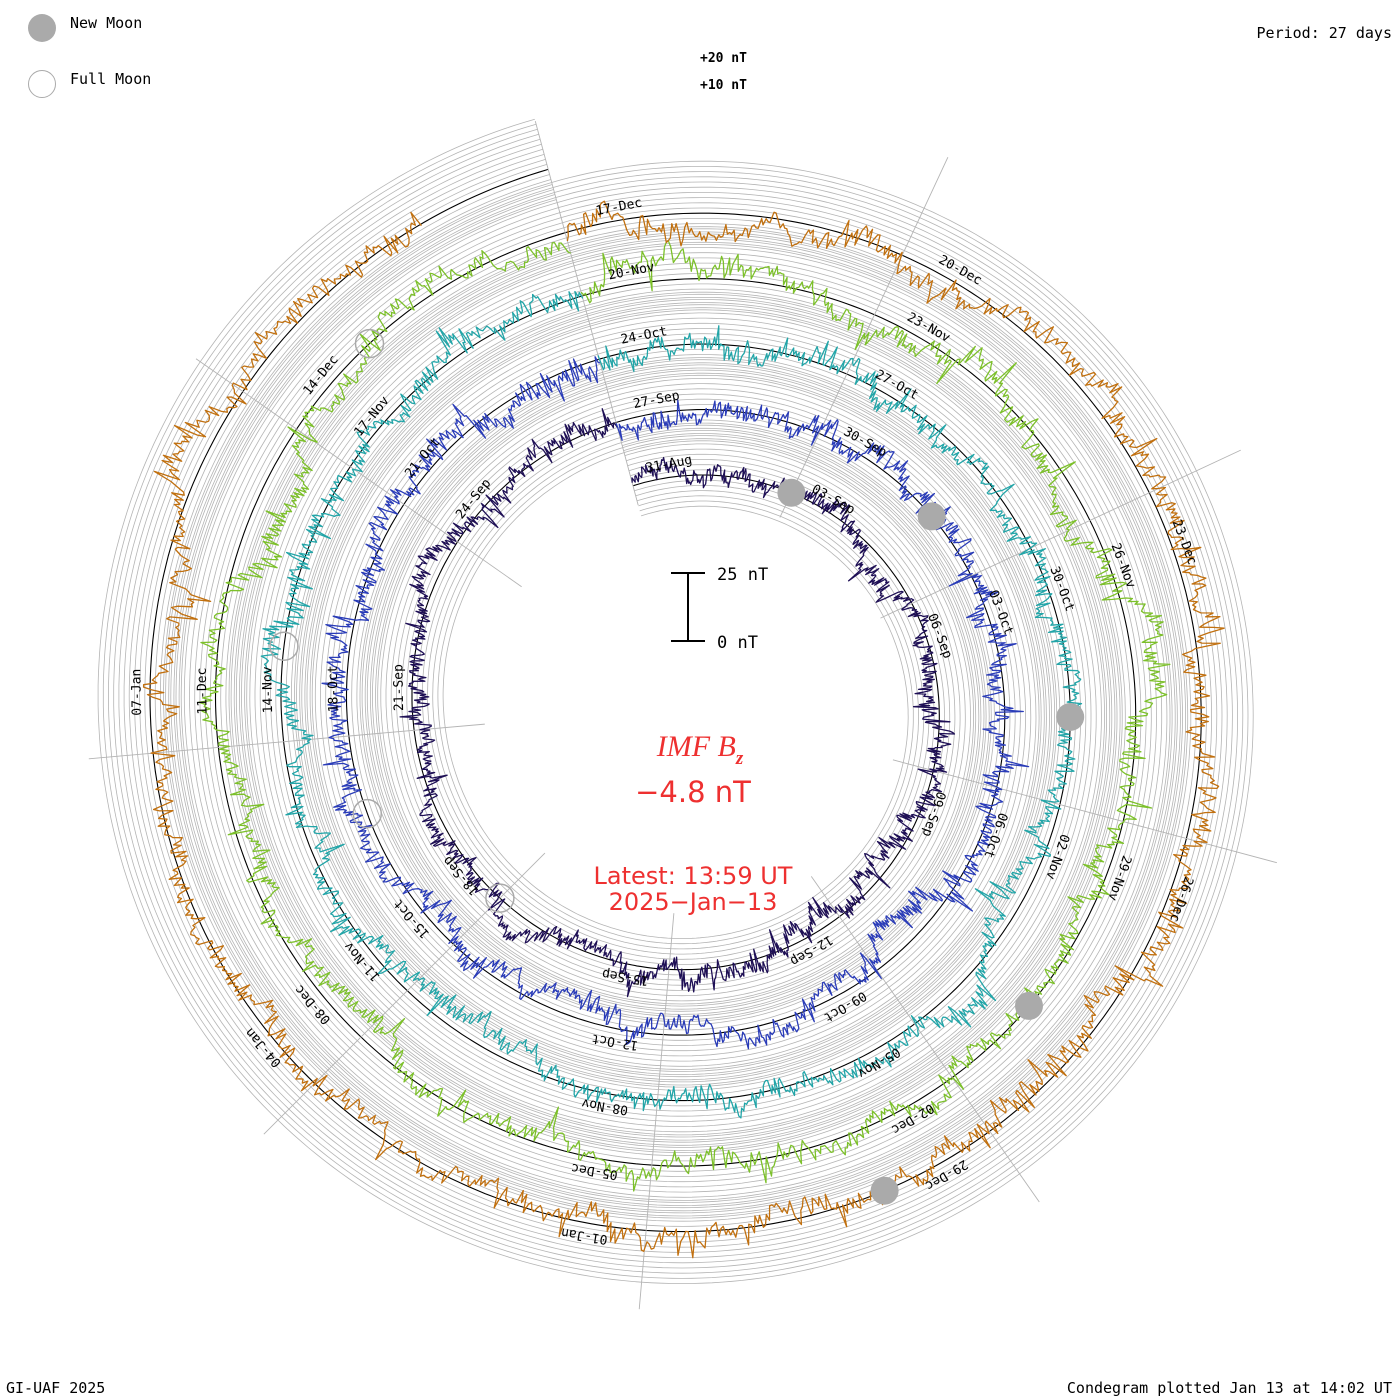  What do you see at coordinates (1229, 1388) in the screenshot?
I see `footer-plot-time: Condegram plotted Jan 13 at 14:02 UT` at bounding box center [1229, 1388].